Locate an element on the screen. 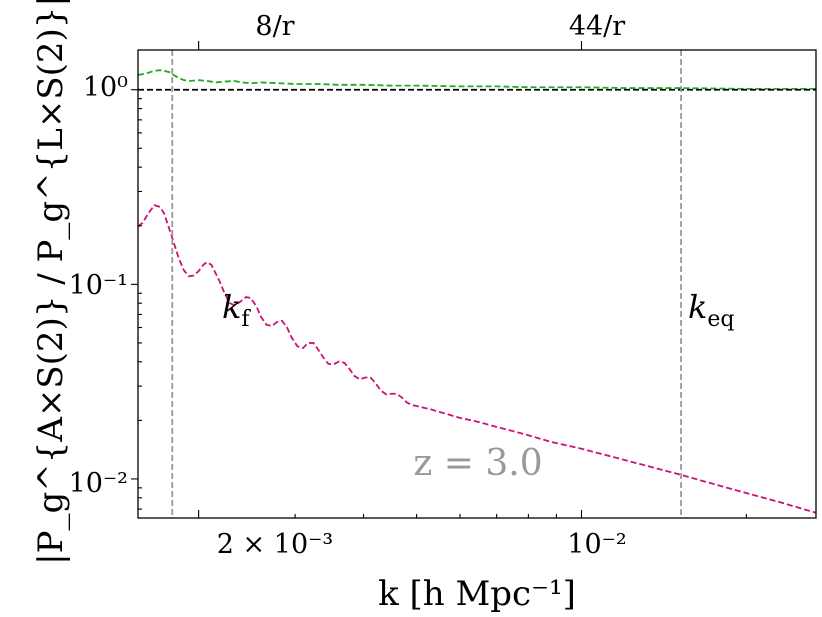  x-tick-label-0: 2 × 10⁻³ is located at coordinates (275, 544).